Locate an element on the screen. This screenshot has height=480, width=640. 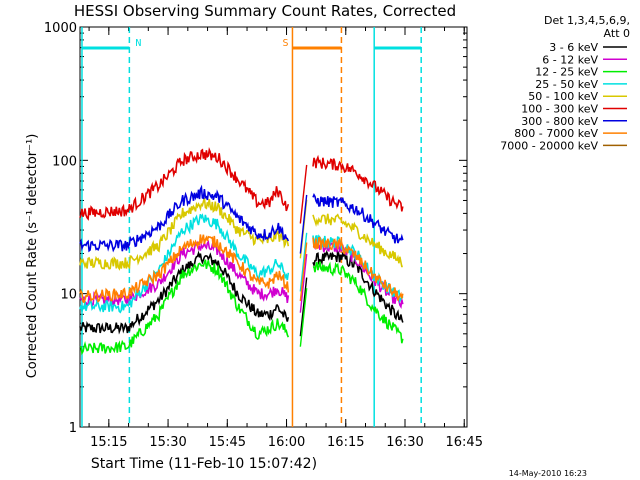
y-tick-label: 10 is located at coordinates (68, 295).